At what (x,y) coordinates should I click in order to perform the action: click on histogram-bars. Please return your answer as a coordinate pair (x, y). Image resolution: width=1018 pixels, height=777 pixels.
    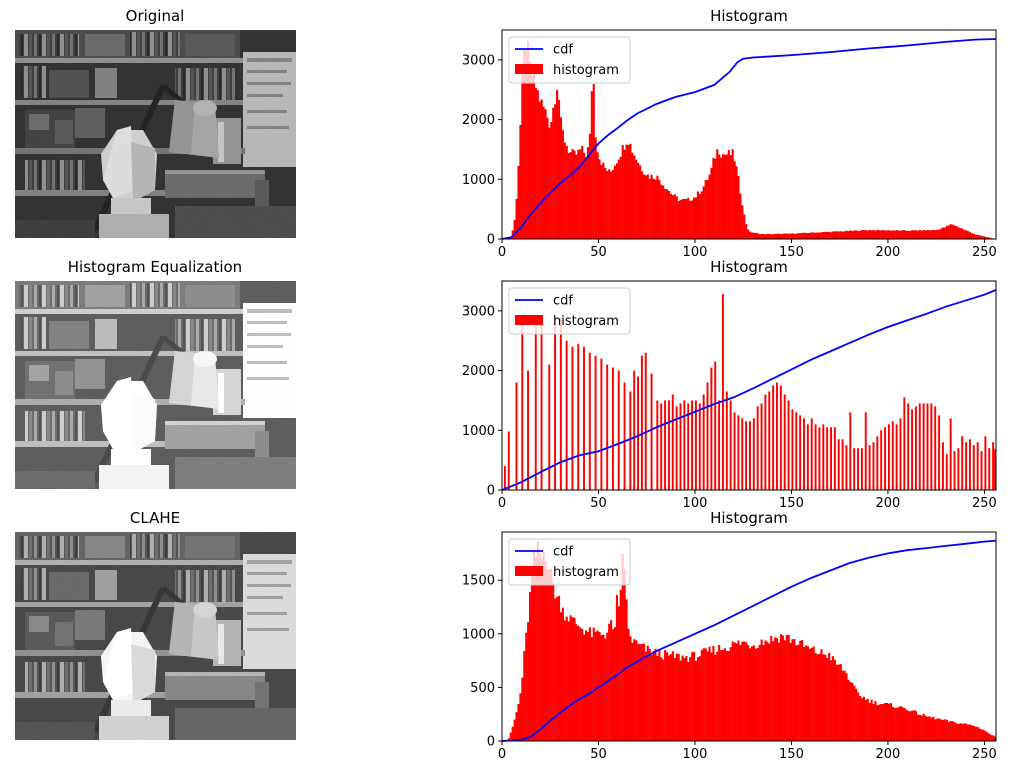
    Looking at the image, I should click on (752, 641).